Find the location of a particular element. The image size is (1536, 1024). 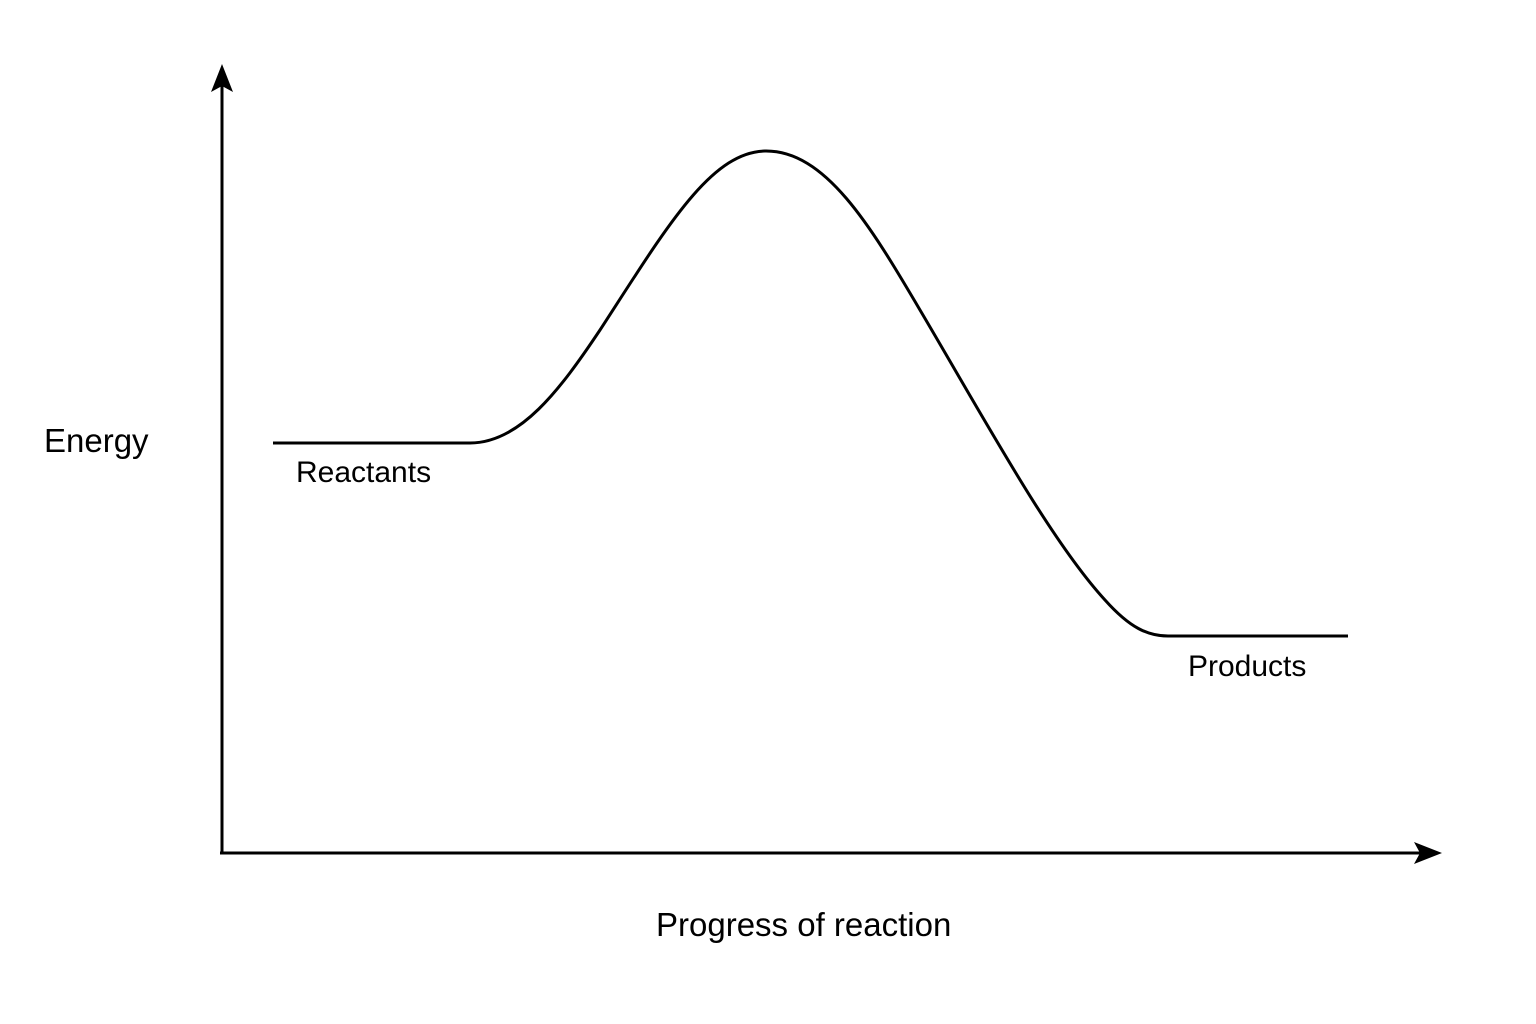

products-label: Products is located at coordinates (1247, 666).